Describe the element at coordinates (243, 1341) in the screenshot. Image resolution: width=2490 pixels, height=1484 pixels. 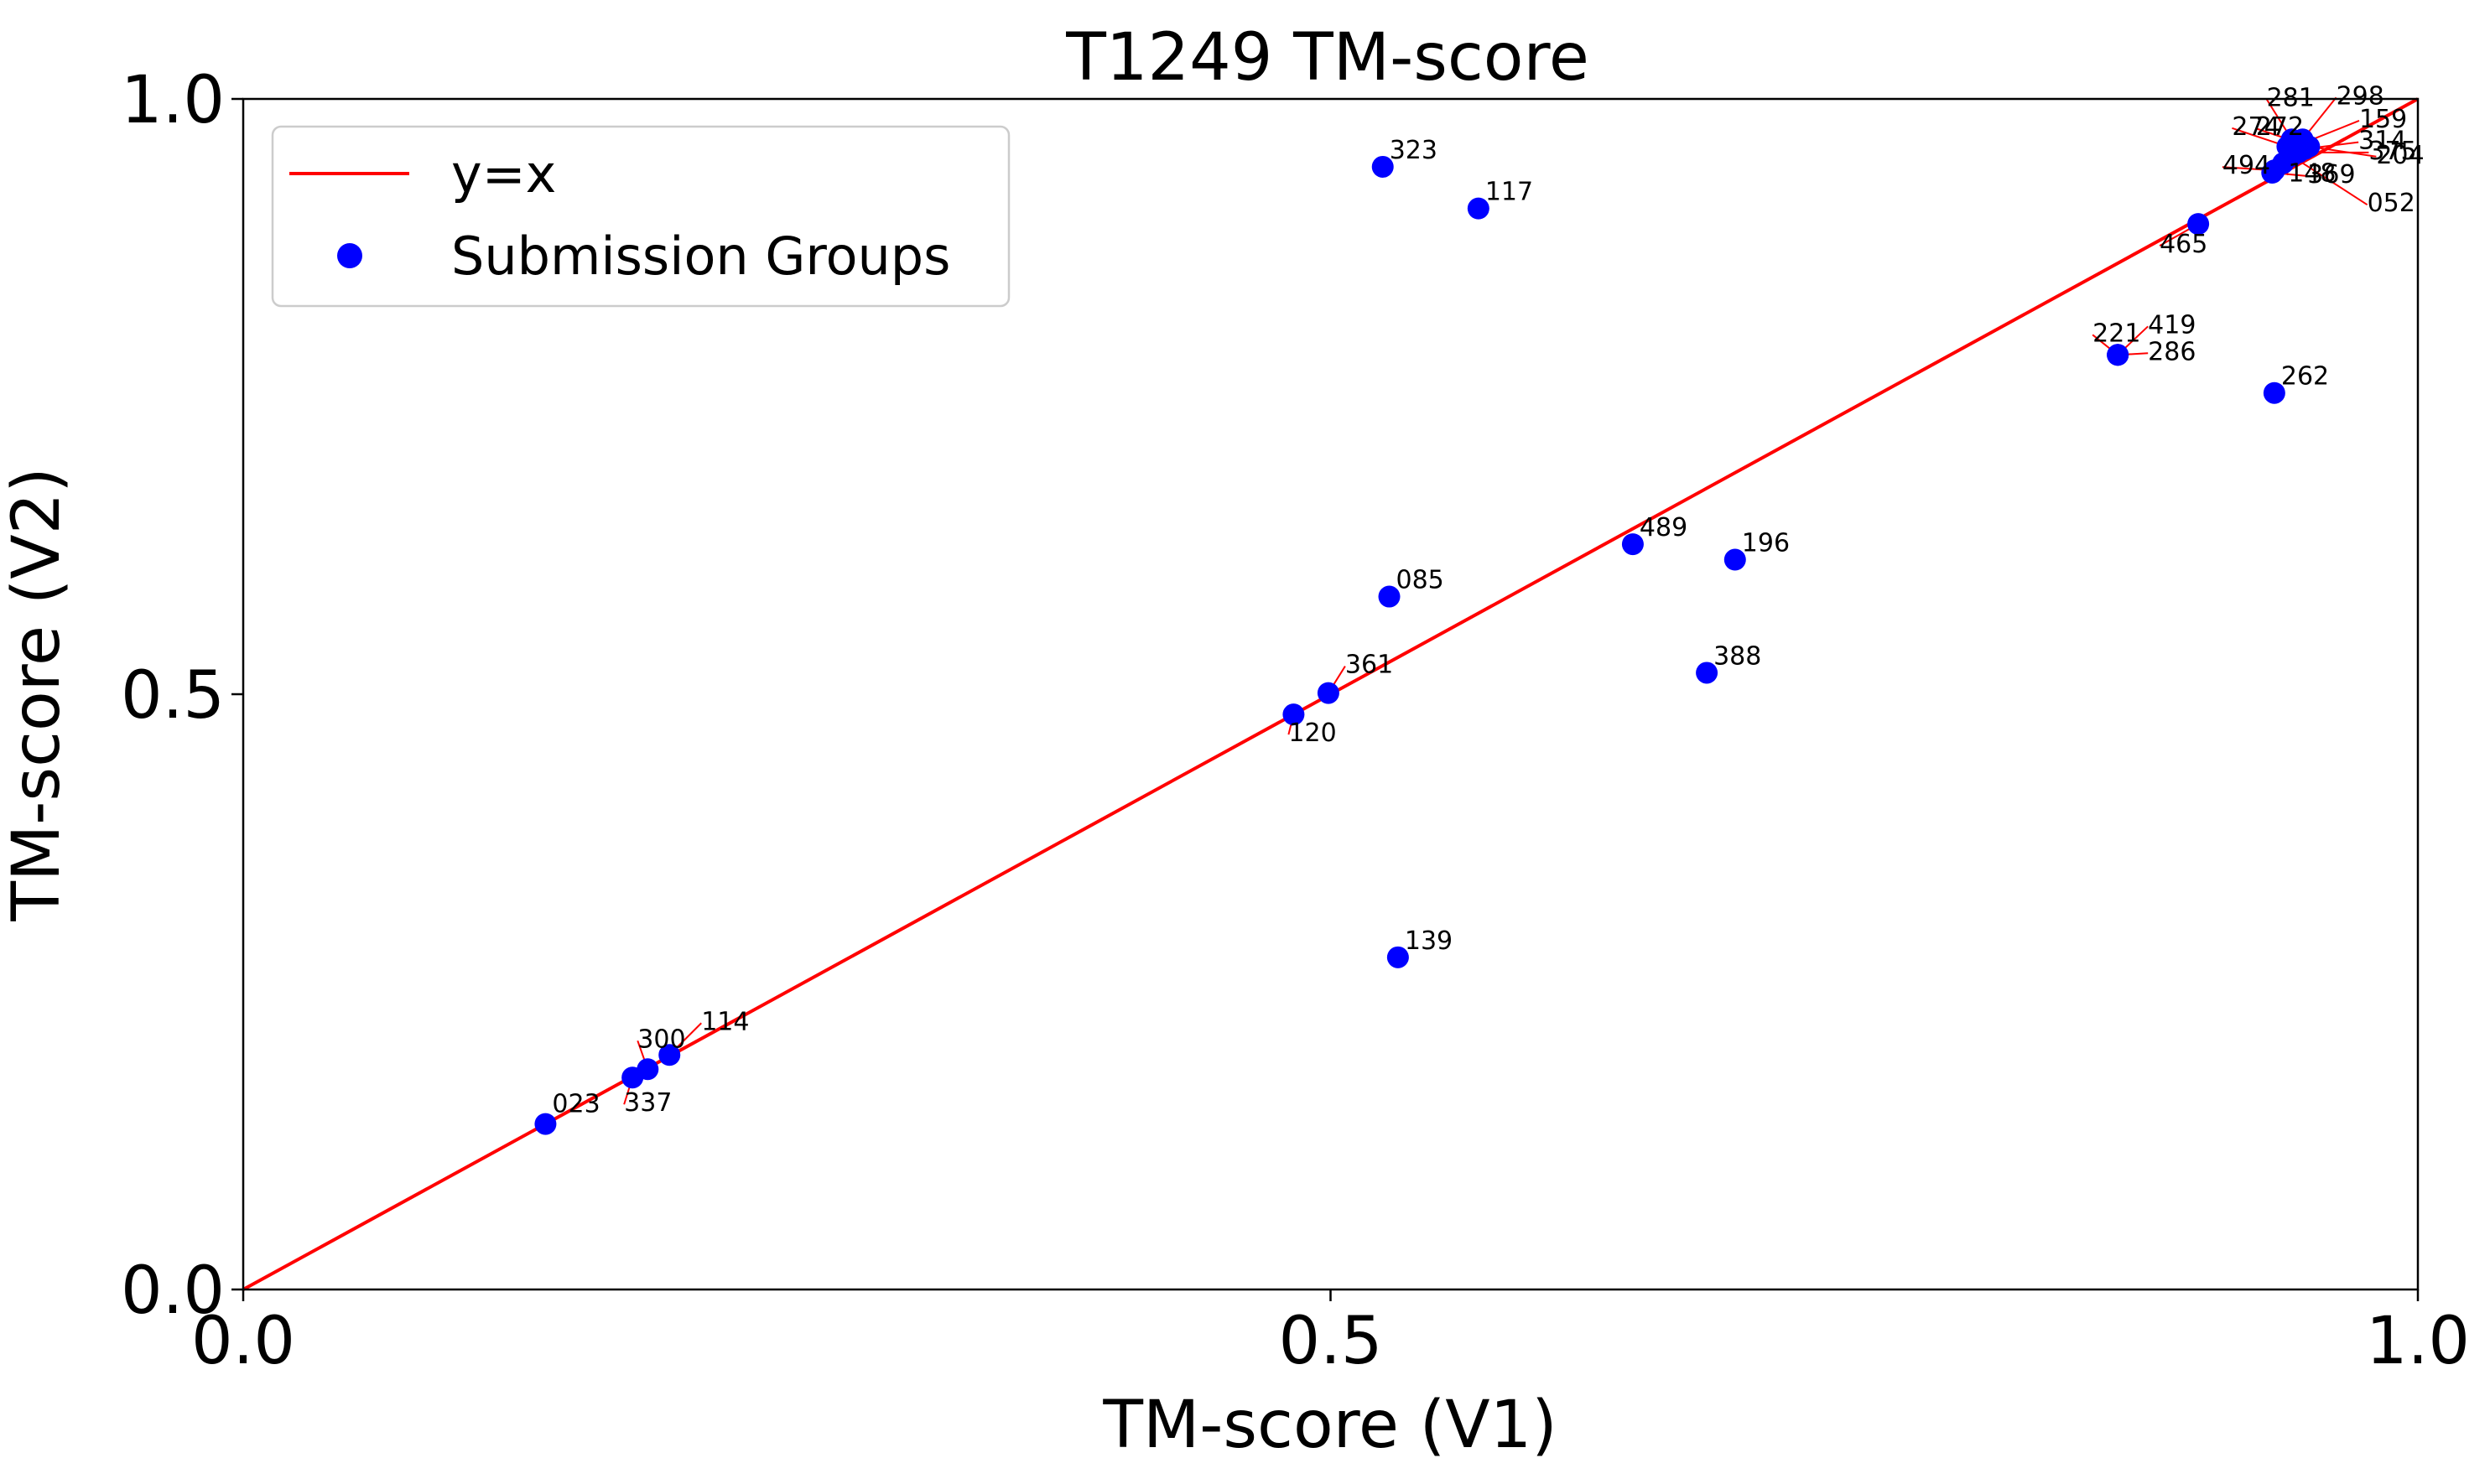
I see `x-tick-label: 0.0` at that location.